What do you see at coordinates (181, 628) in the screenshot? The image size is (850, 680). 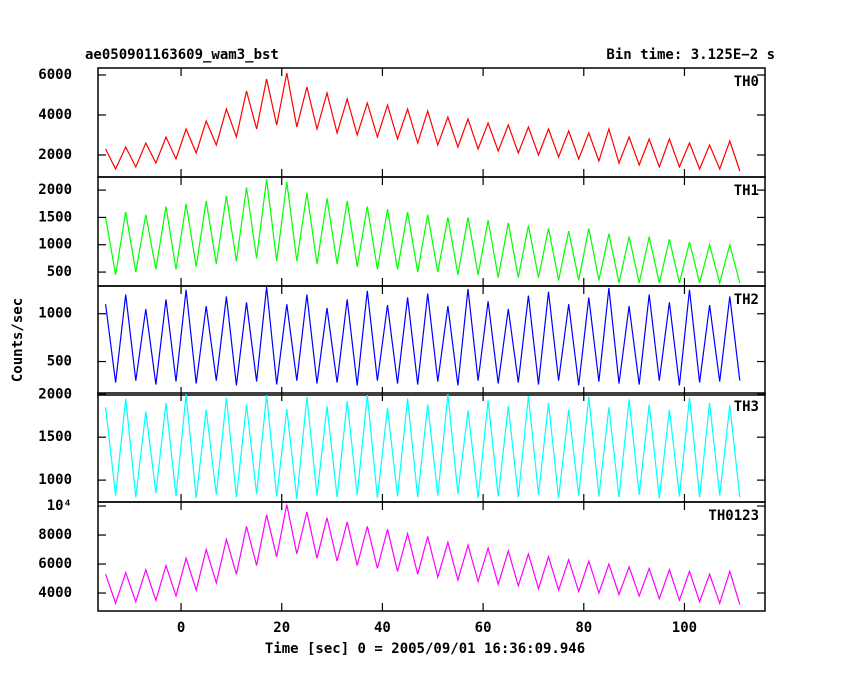 I see `x-tick-label: 0` at bounding box center [181, 628].